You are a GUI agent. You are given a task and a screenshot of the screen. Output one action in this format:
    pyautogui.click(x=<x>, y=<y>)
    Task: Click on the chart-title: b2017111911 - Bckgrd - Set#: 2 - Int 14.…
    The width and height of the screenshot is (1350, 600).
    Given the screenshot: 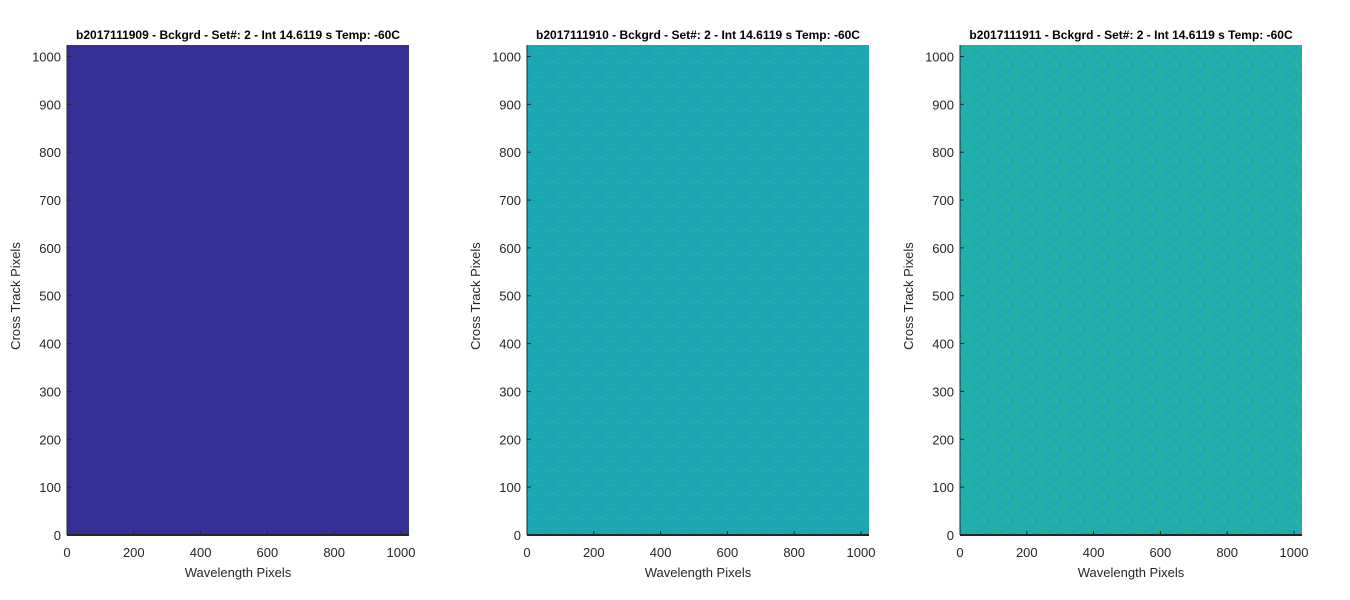 What is the action you would take?
    pyautogui.click(x=1131, y=35)
    